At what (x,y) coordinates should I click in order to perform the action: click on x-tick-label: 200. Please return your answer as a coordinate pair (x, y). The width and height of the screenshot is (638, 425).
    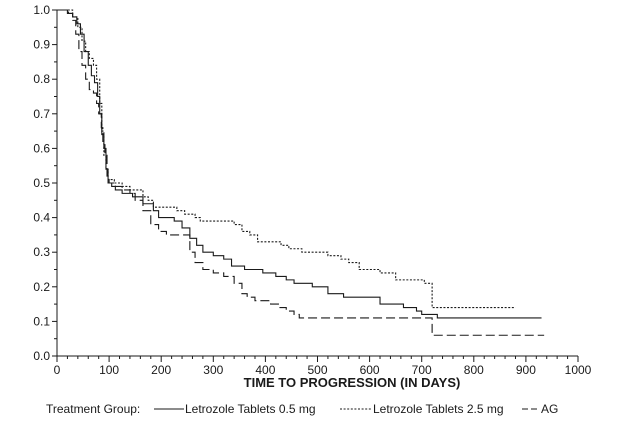
    Looking at the image, I should click on (161, 370).